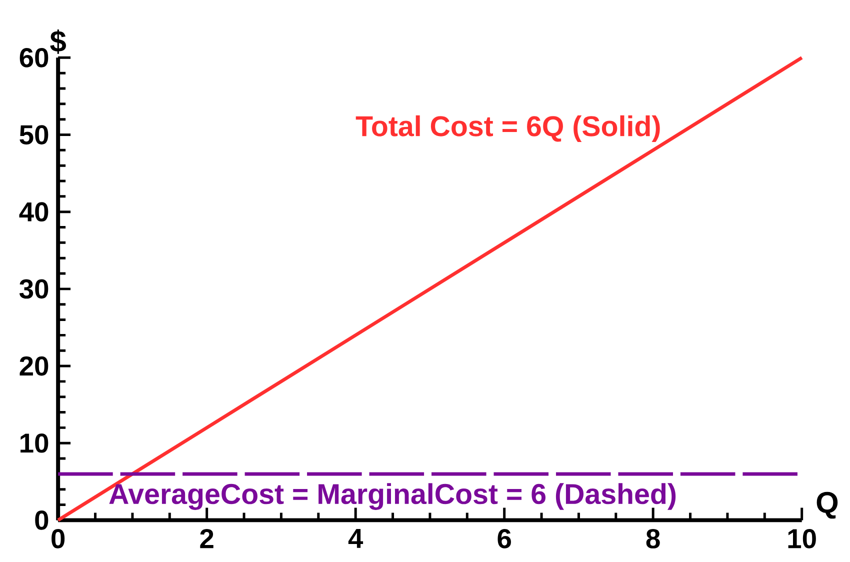 The height and width of the screenshot is (562, 850). I want to click on x-tick-label: 2, so click(207, 538).